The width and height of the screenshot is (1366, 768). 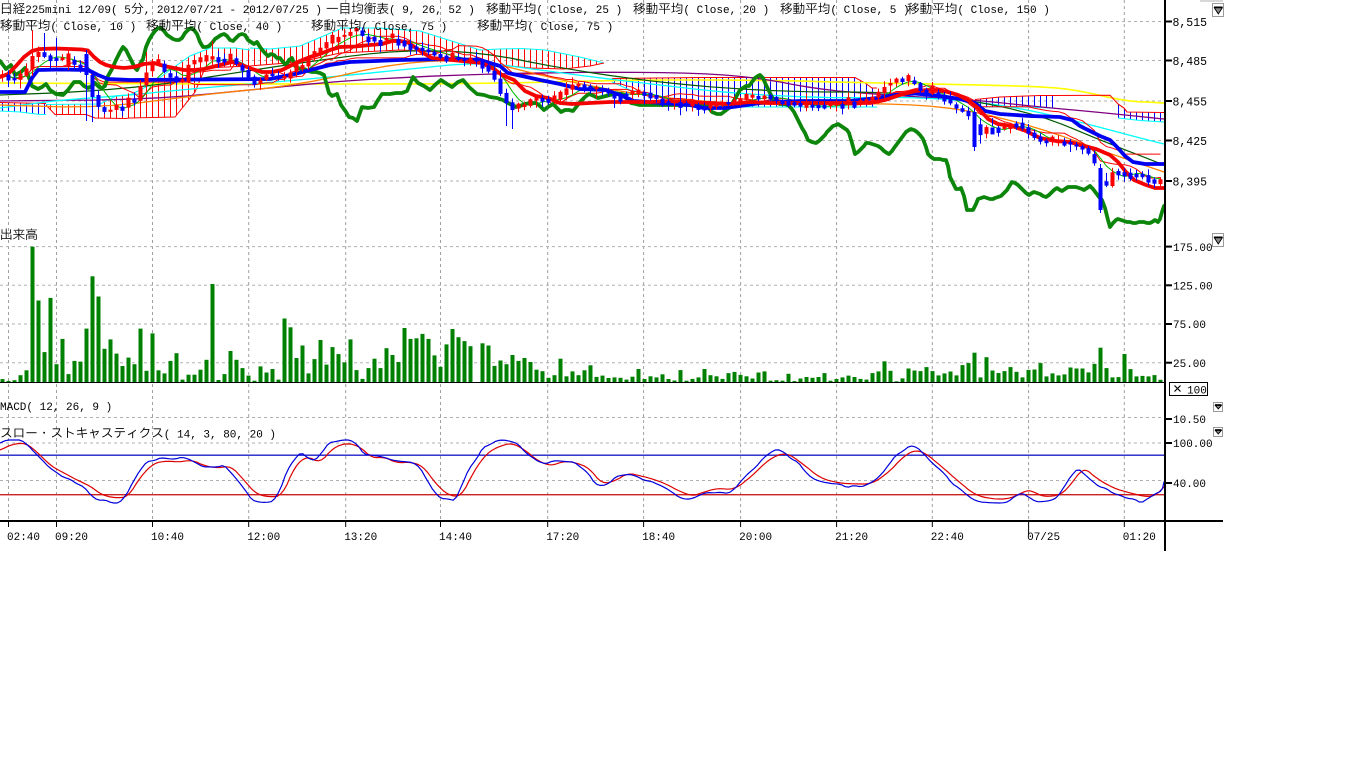 I want to click on svg-text: ( Close, 10 ), so click(x=93, y=28).